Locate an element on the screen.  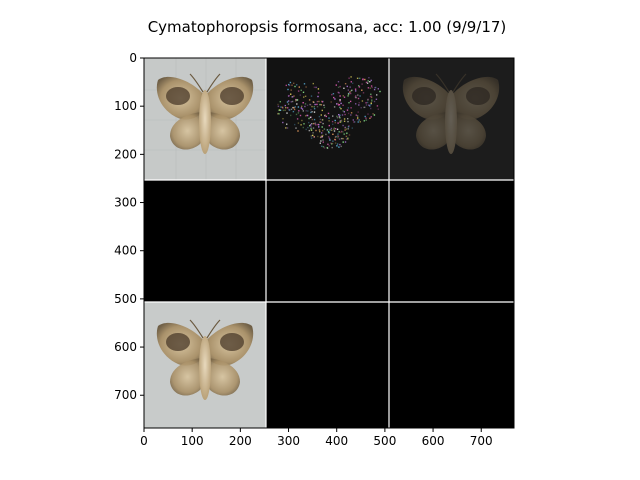
tile-1-0-black is located at coordinates (205, 241).